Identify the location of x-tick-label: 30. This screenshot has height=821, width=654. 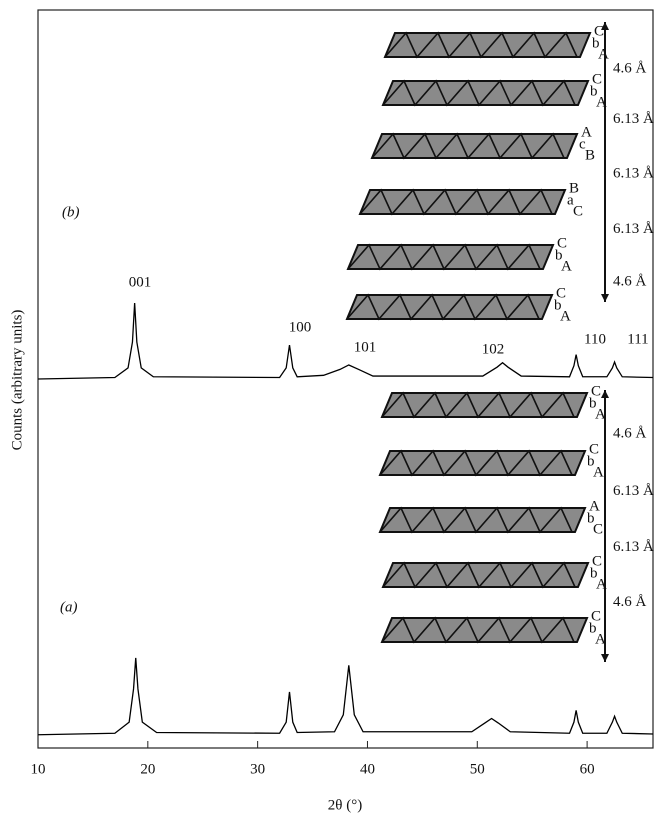
(257, 769).